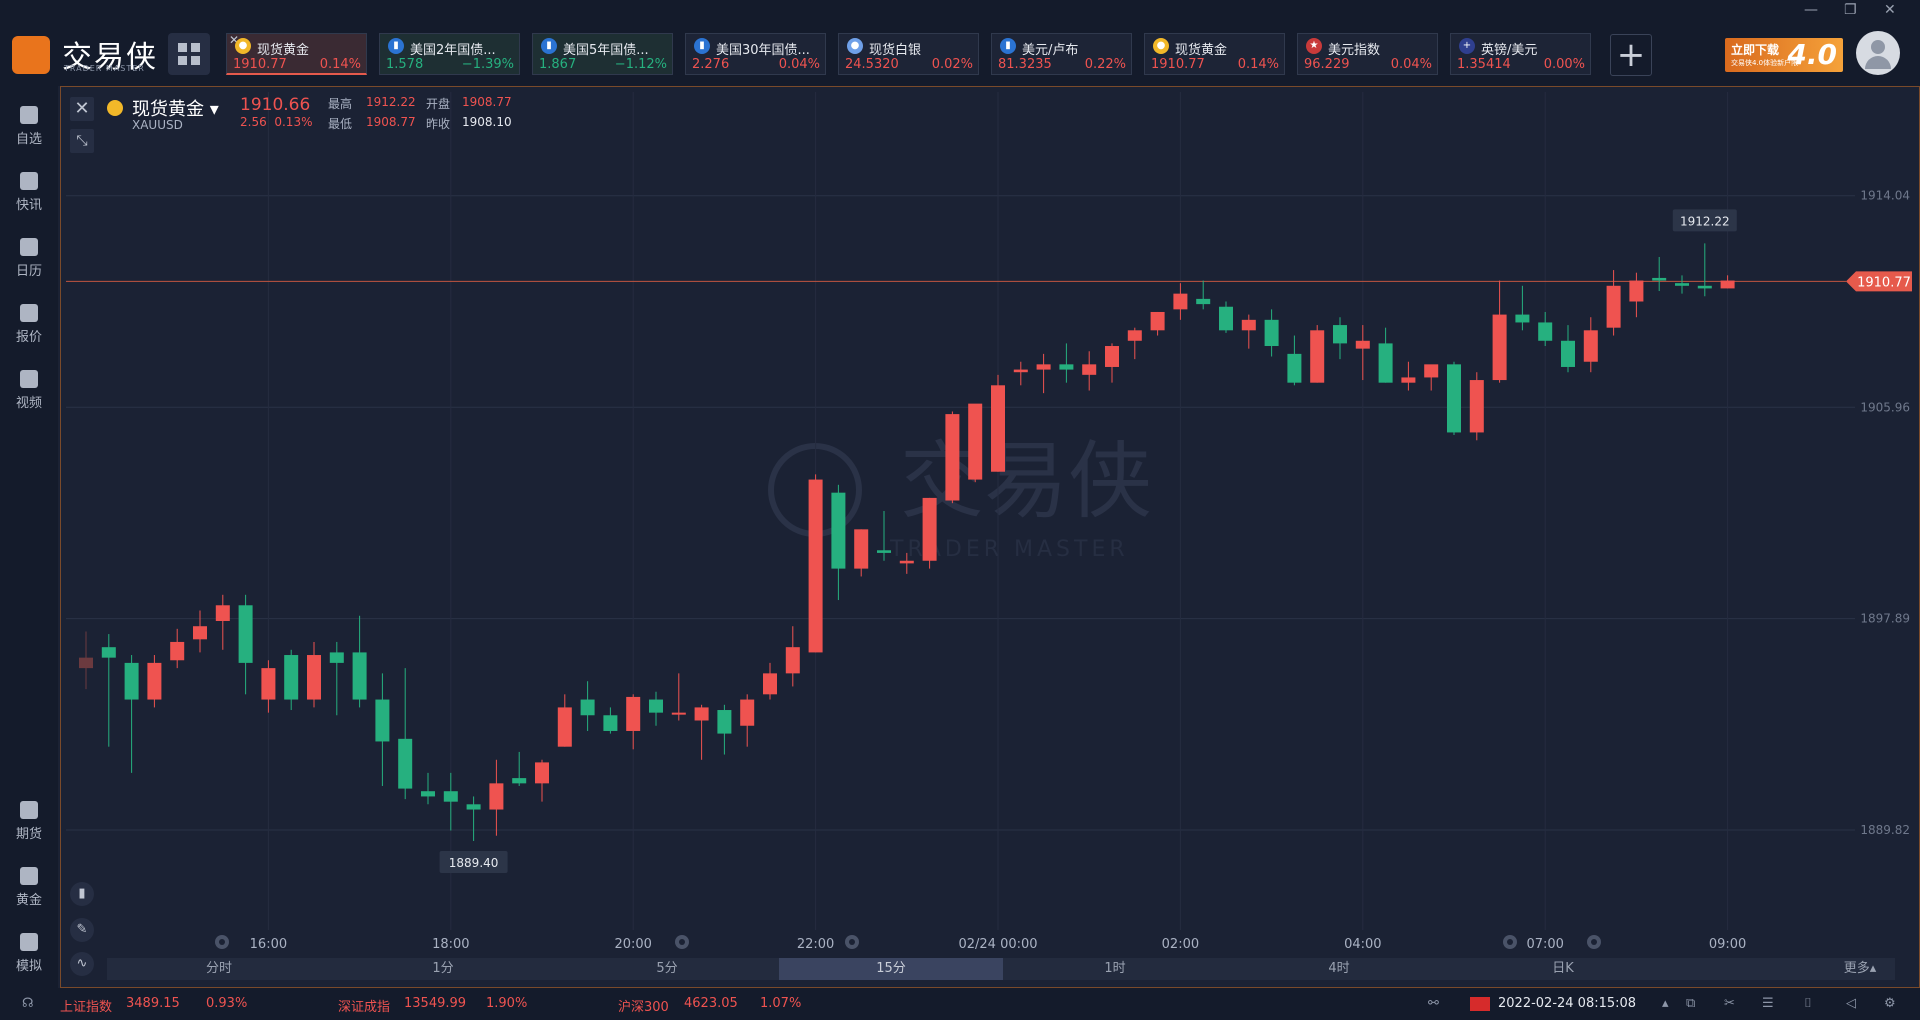 The width and height of the screenshot is (1920, 1020). I want to click on quote-tab-name: 英镑/美元, so click(1509, 50).